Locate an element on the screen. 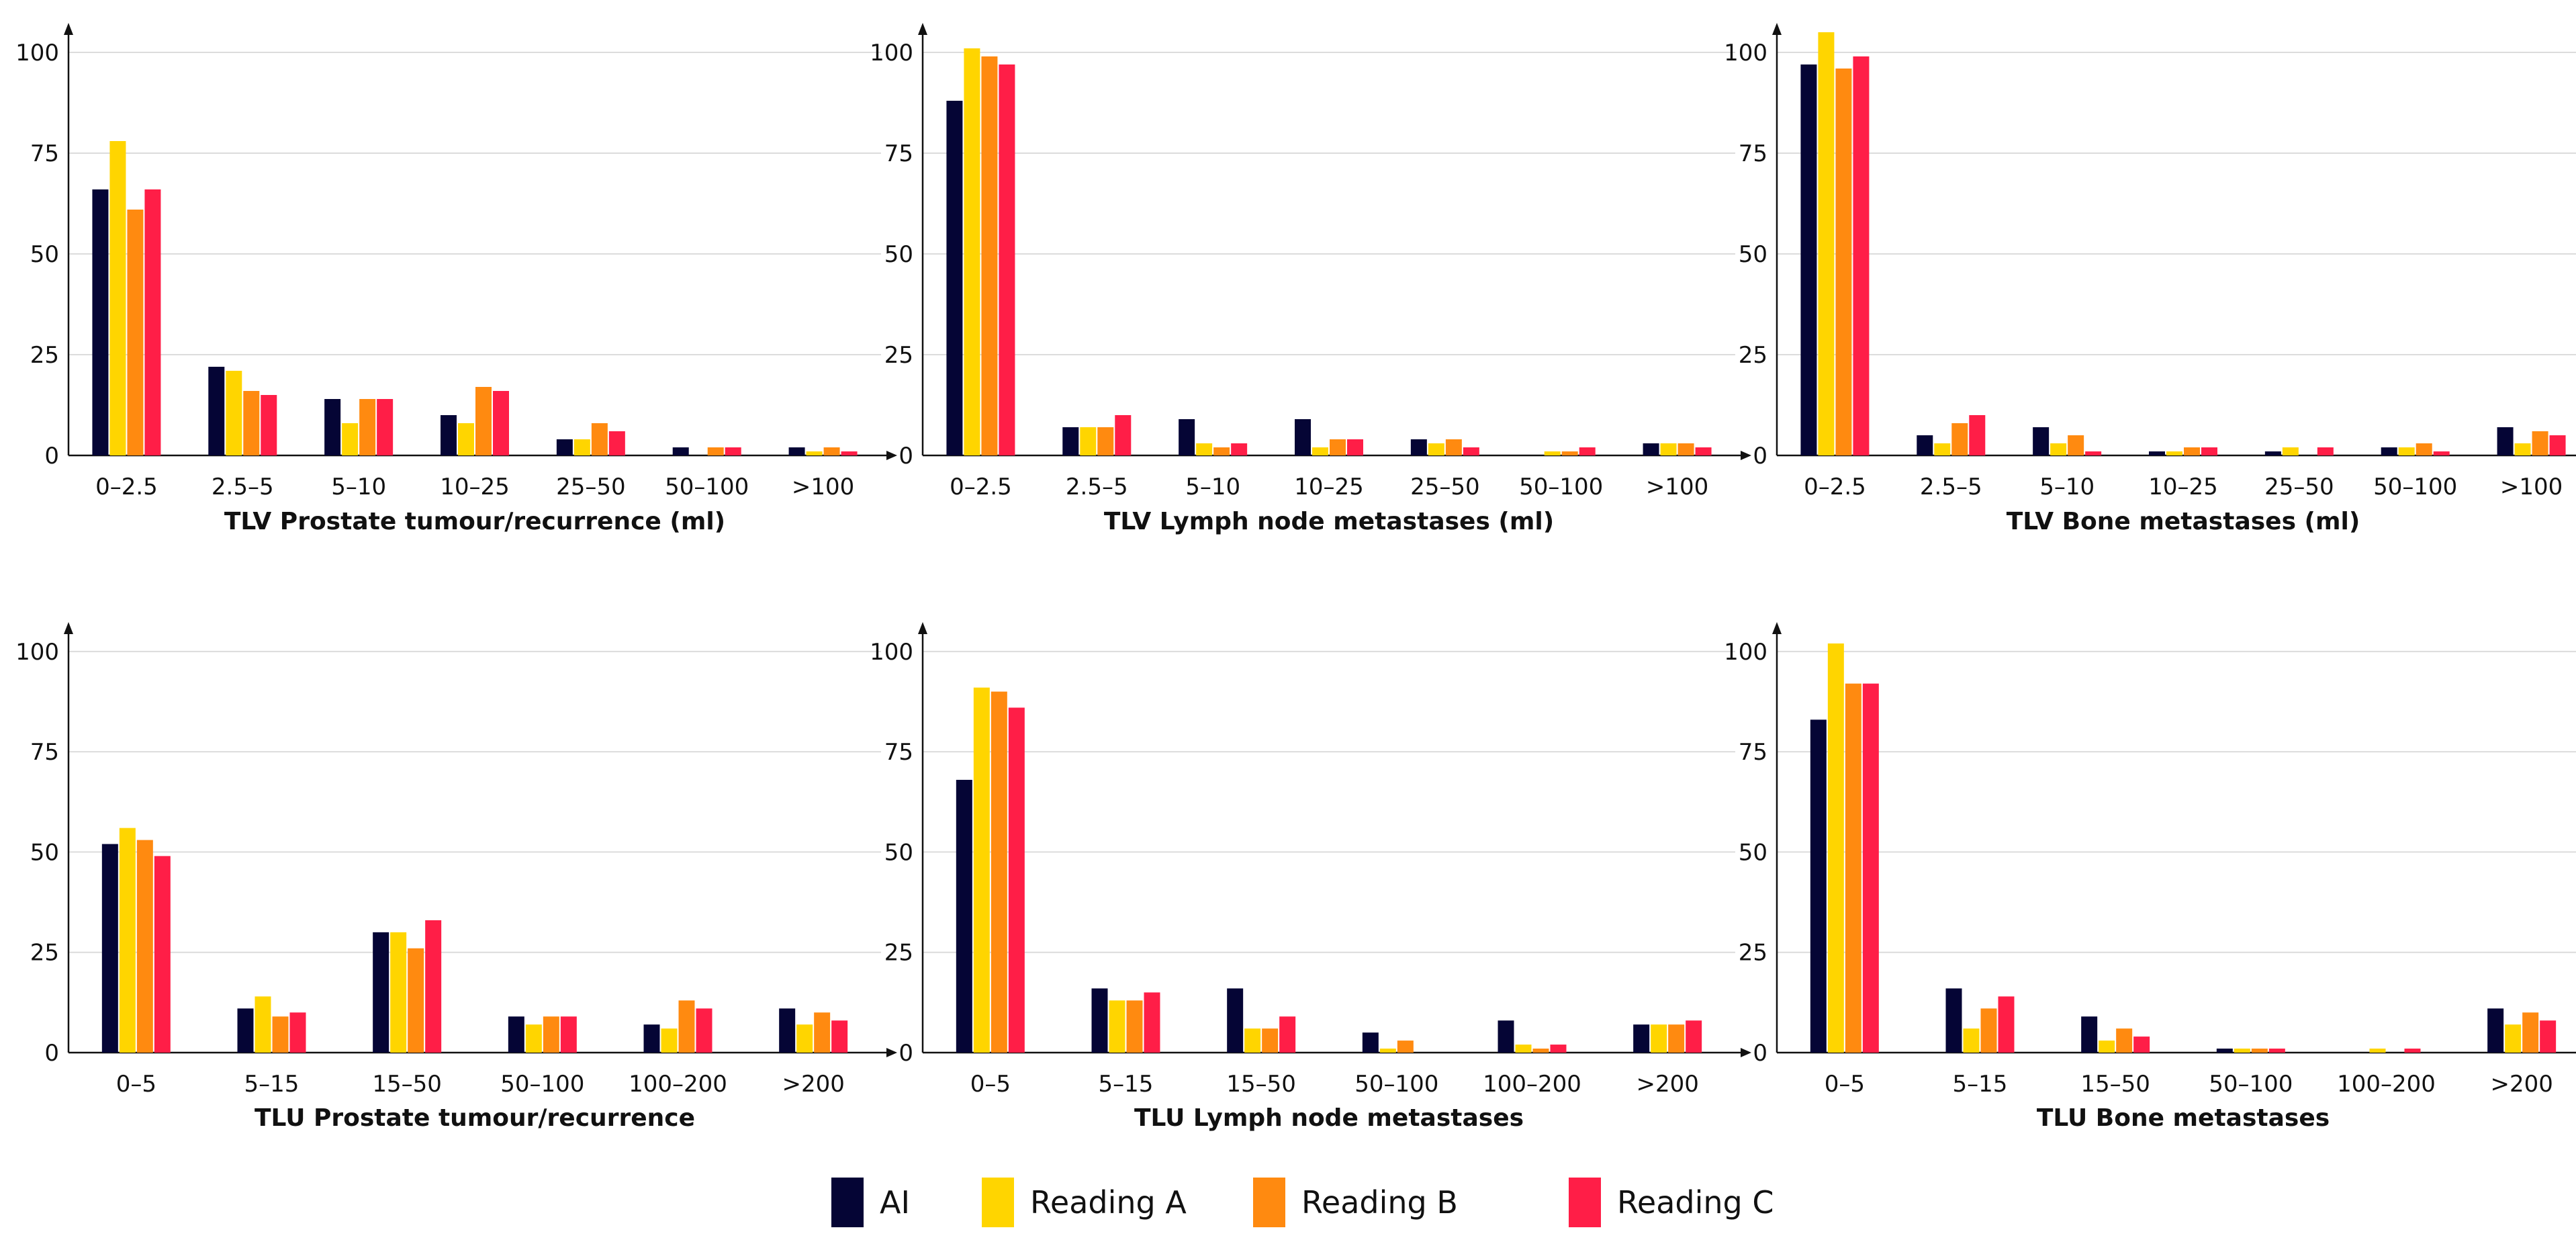 This screenshot has height=1238, width=2576. legend: AI Reading A Reading B Reading C is located at coordinates (1302, 1202).